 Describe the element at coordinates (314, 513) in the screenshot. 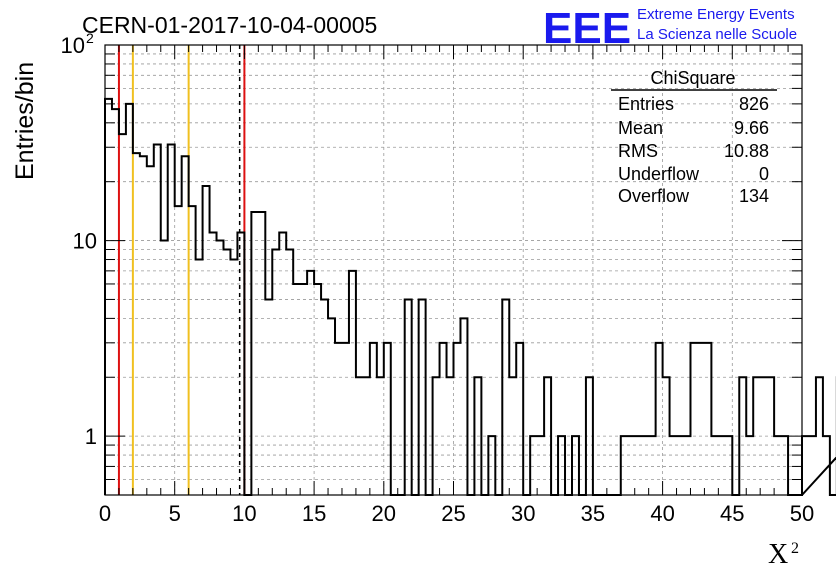

I see `x-tick-label: 15` at that location.